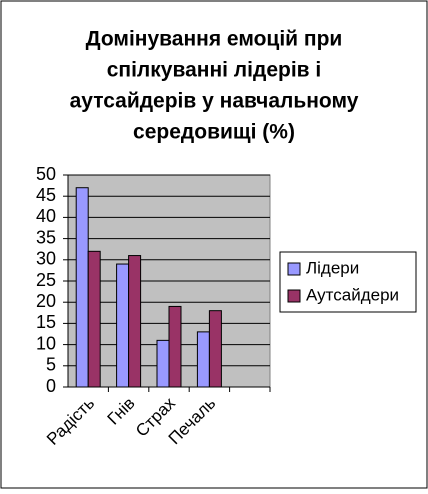  I want to click on y-tick-label: 5, so click(51, 365).